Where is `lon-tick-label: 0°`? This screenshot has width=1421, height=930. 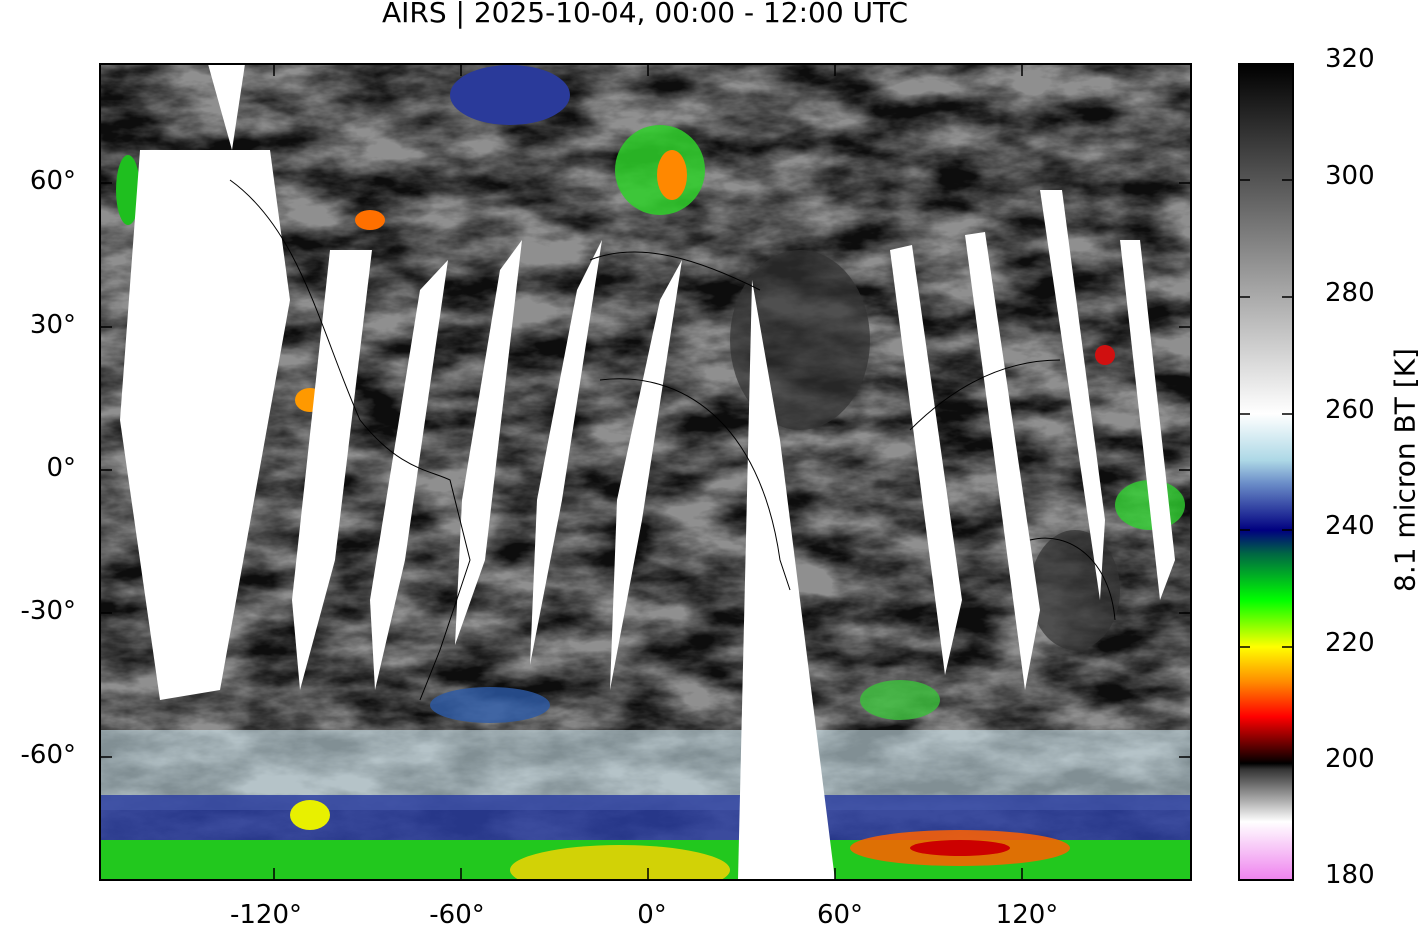
lon-tick-label: 0° is located at coordinates (652, 915).